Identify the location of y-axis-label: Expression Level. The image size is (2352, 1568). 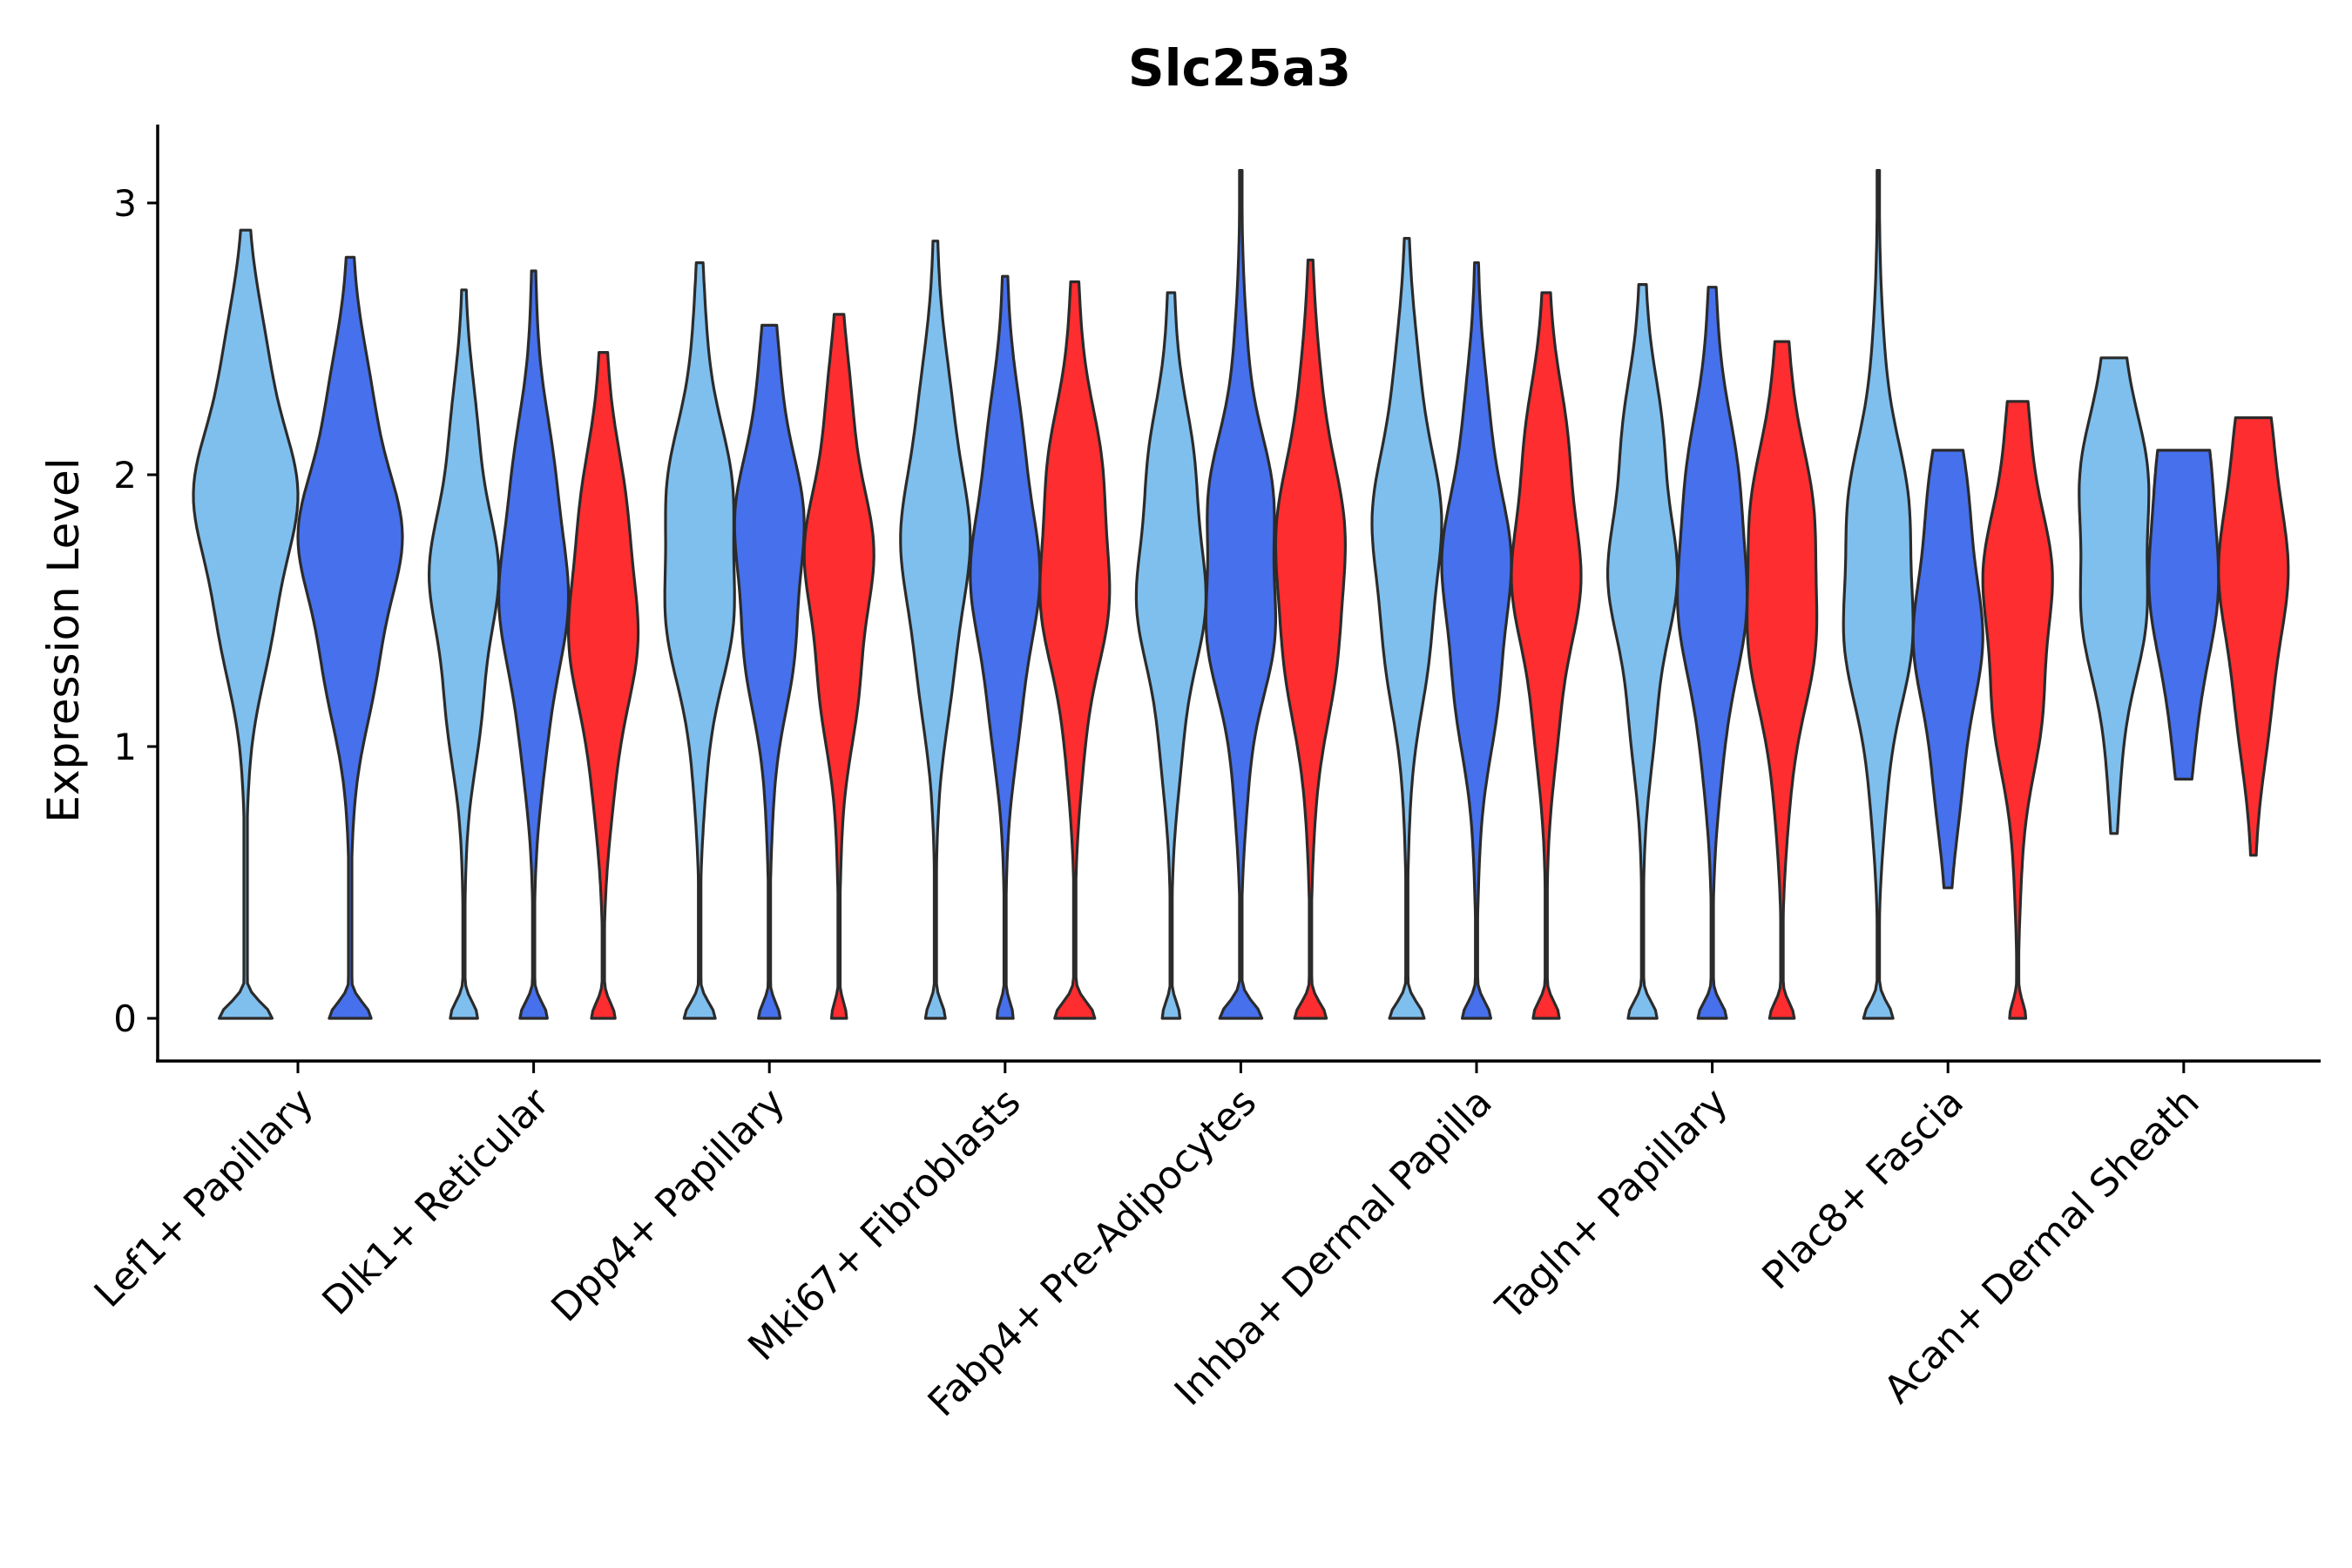
(64, 639).